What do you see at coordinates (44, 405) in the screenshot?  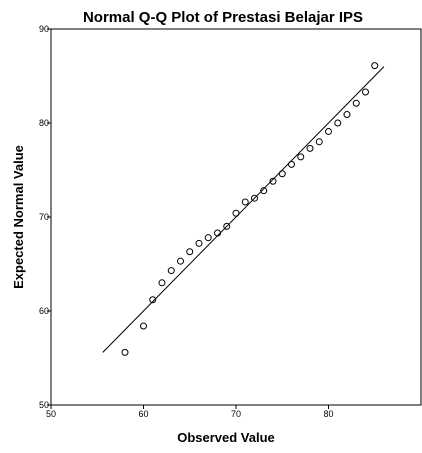 I see `y-tick-label: 50` at bounding box center [44, 405].